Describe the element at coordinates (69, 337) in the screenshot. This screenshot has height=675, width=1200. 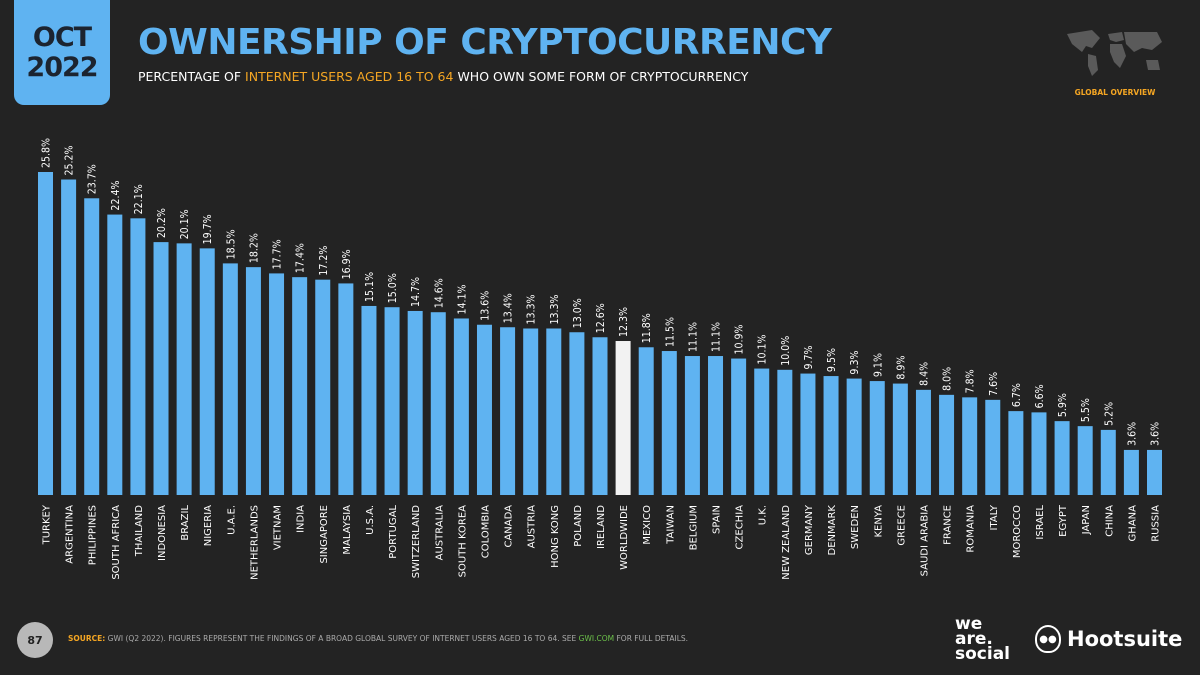
I see `bar-argentina` at that location.